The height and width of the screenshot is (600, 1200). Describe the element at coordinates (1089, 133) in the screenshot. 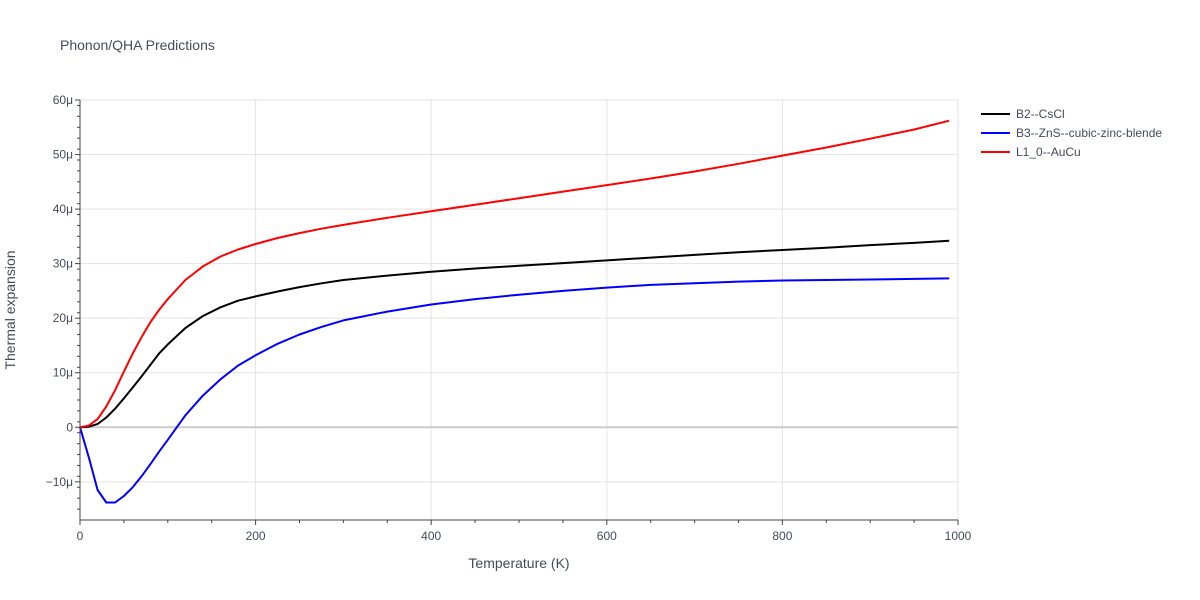

I see `legend-label: B3--ZnS--cubic-zinc-blende` at that location.